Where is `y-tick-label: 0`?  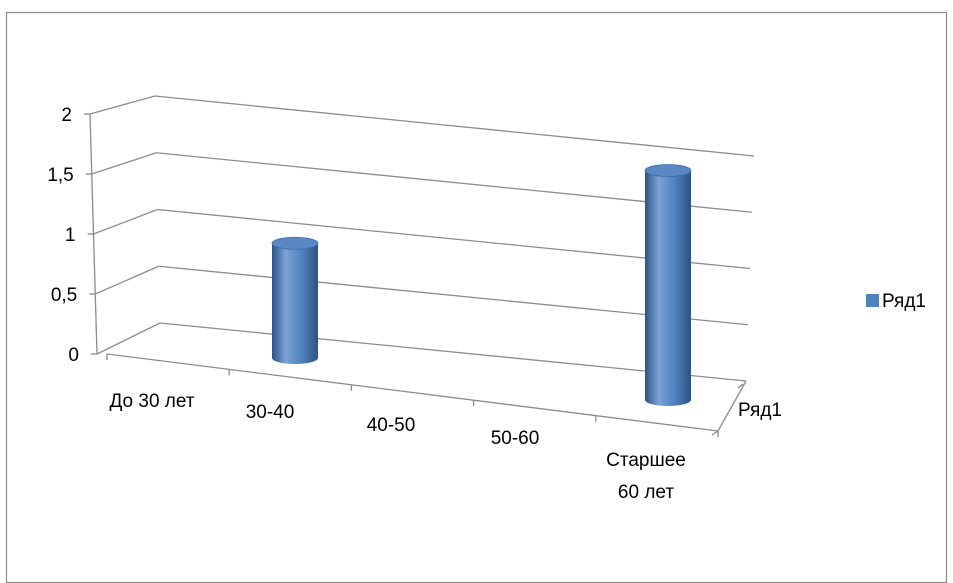 y-tick-label: 0 is located at coordinates (73, 355).